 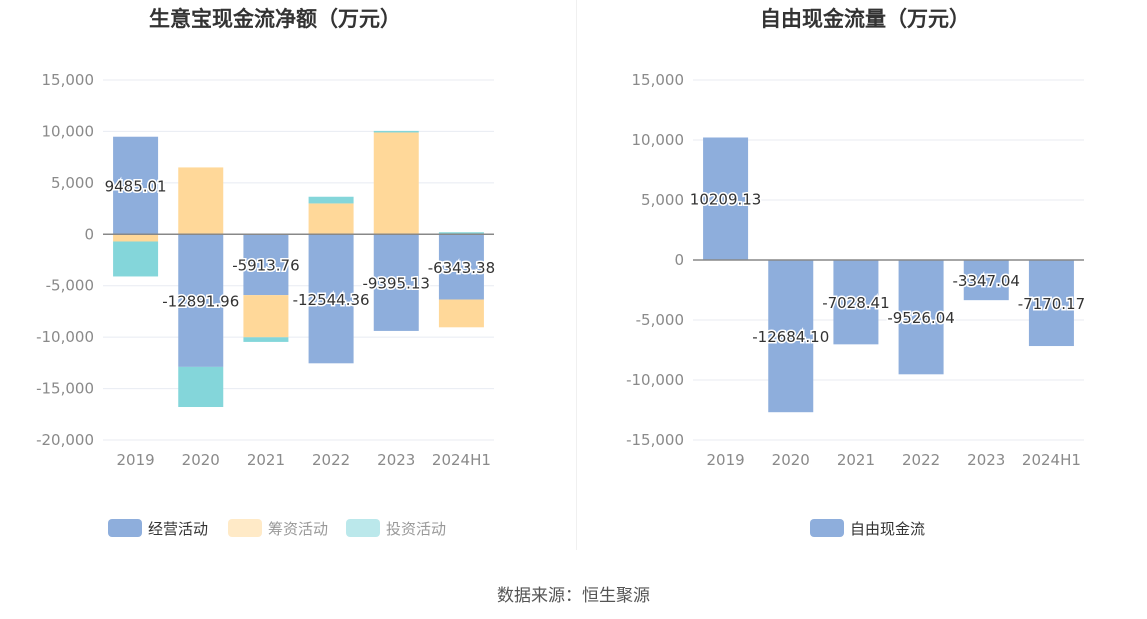 I want to click on bar-经营活动-2024H1, so click(x=461, y=267).